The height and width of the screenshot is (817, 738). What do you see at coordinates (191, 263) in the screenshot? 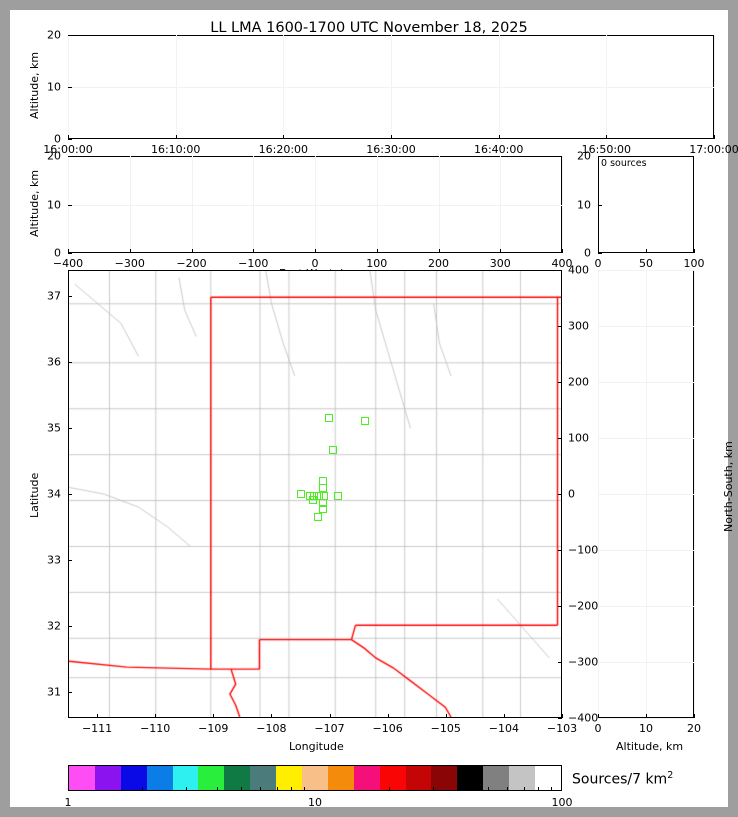
I see `x-ticklabel: −200` at bounding box center [191, 263].